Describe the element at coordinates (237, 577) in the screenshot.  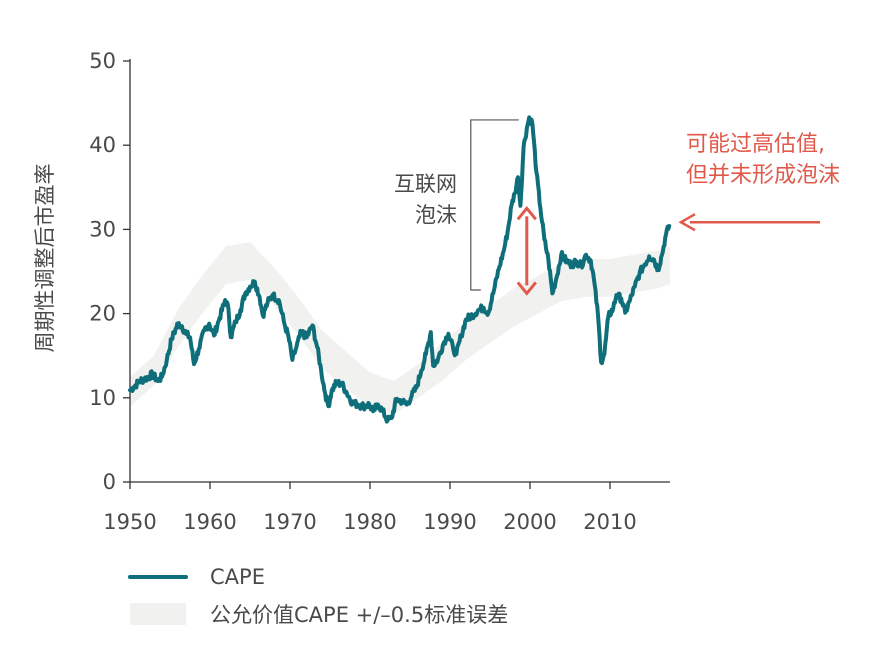
I see `legend-cape-label: CAPE` at that location.